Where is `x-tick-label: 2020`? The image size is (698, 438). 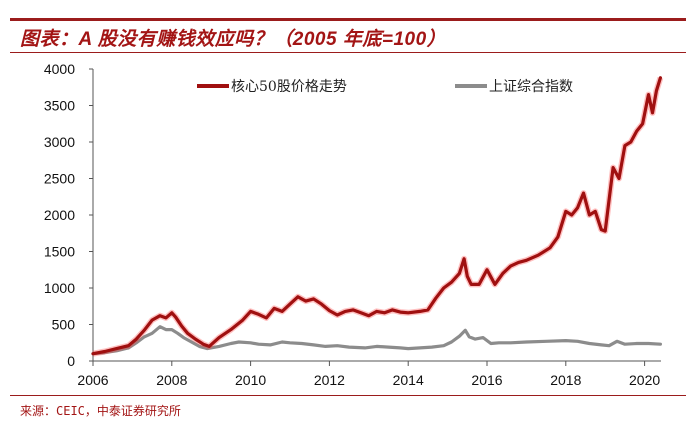
x-tick-label: 2020 is located at coordinates (644, 380).